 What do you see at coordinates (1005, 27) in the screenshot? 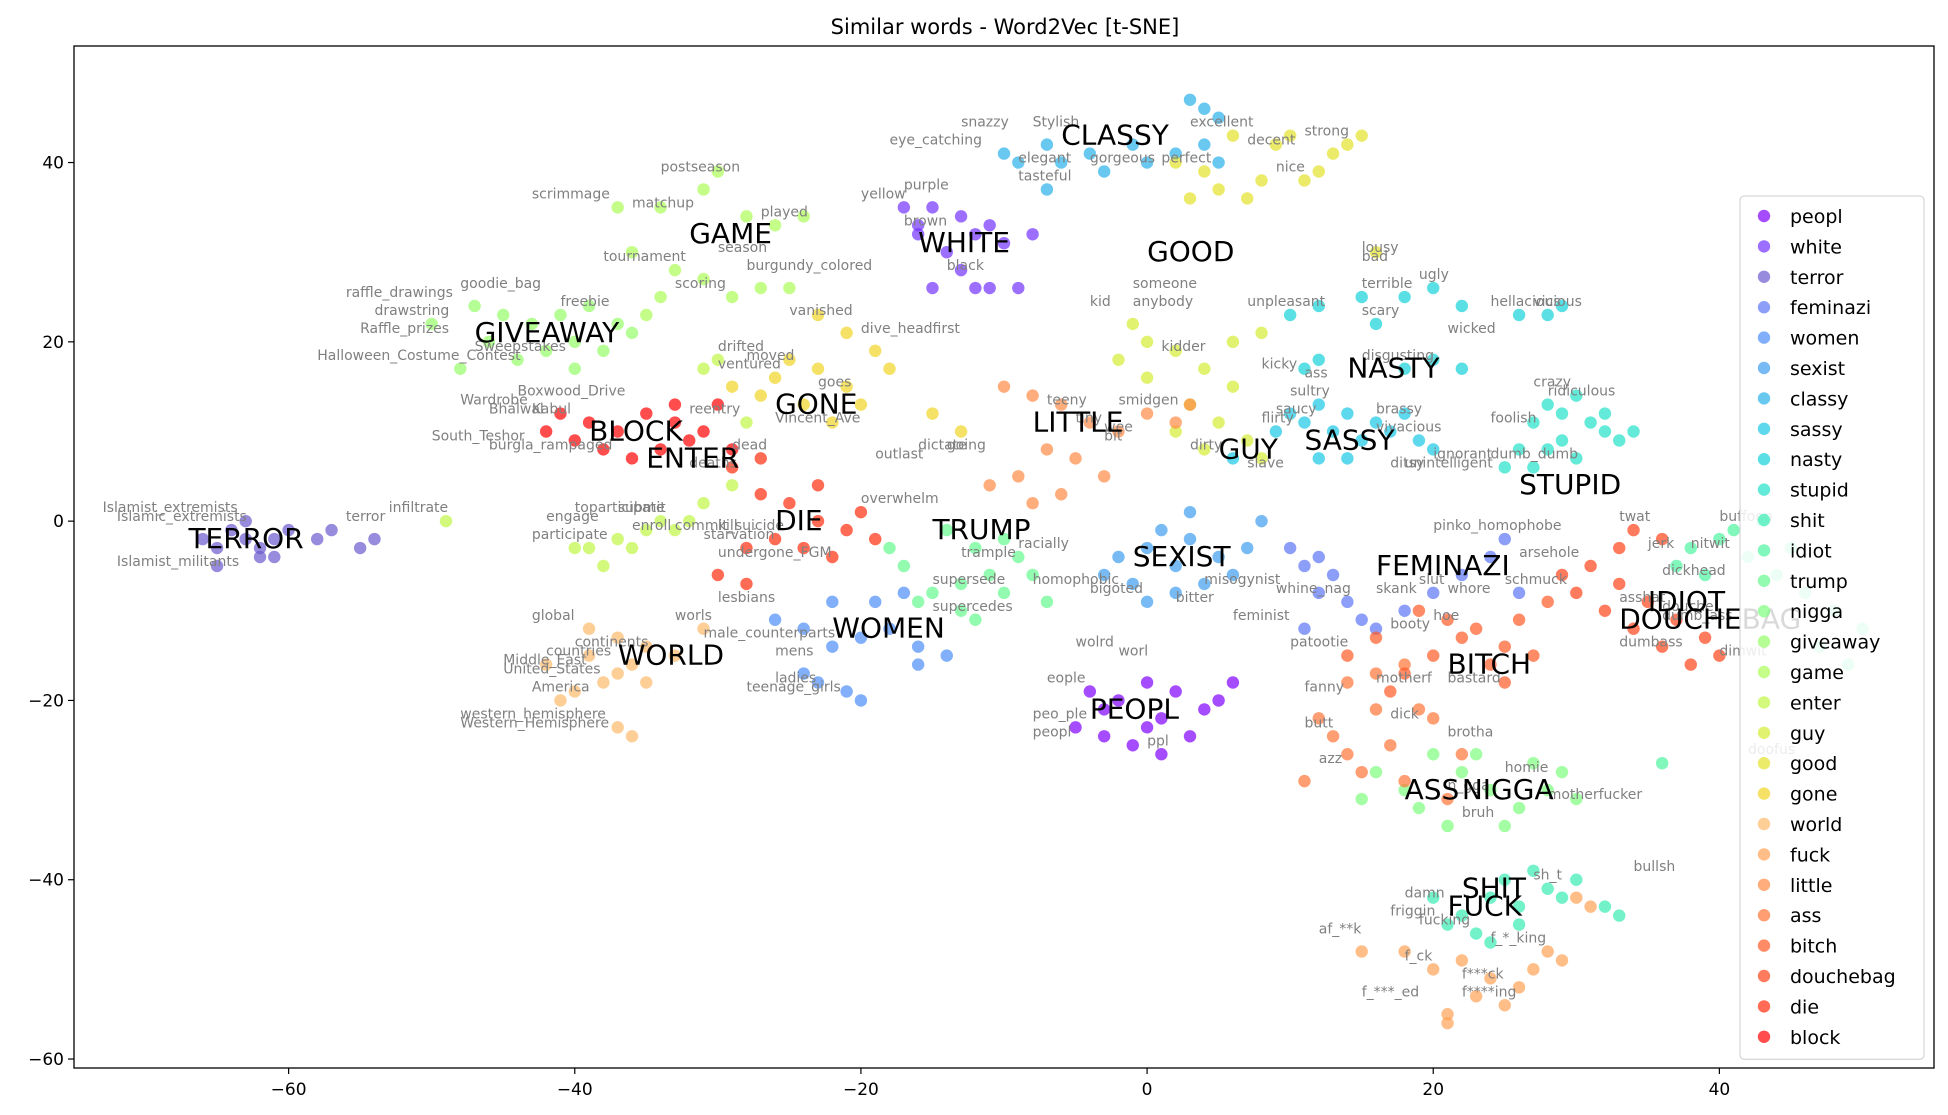
I see `chart-title: Similar words - Word2Vec [t-SNE]` at bounding box center [1005, 27].